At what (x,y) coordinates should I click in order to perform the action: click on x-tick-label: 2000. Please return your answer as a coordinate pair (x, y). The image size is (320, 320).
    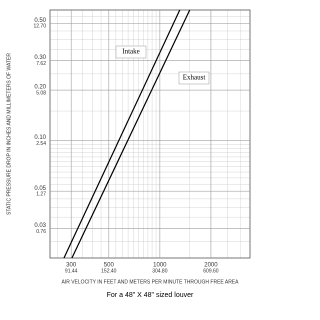
    Looking at the image, I should click on (211, 266).